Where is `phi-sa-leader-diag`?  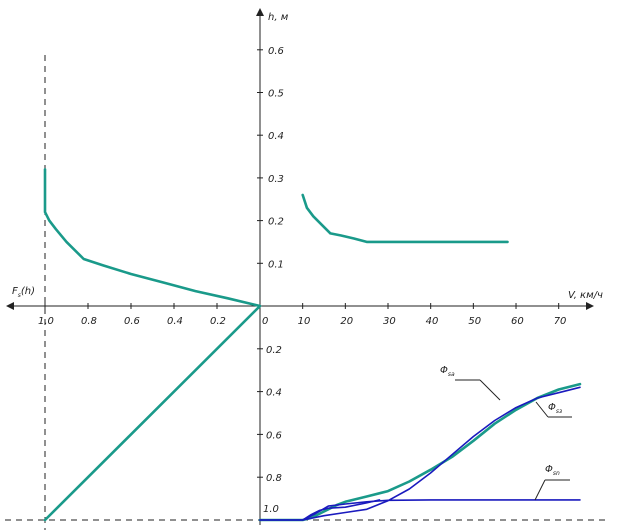 phi-sa-leader-diag is located at coordinates (490, 390).